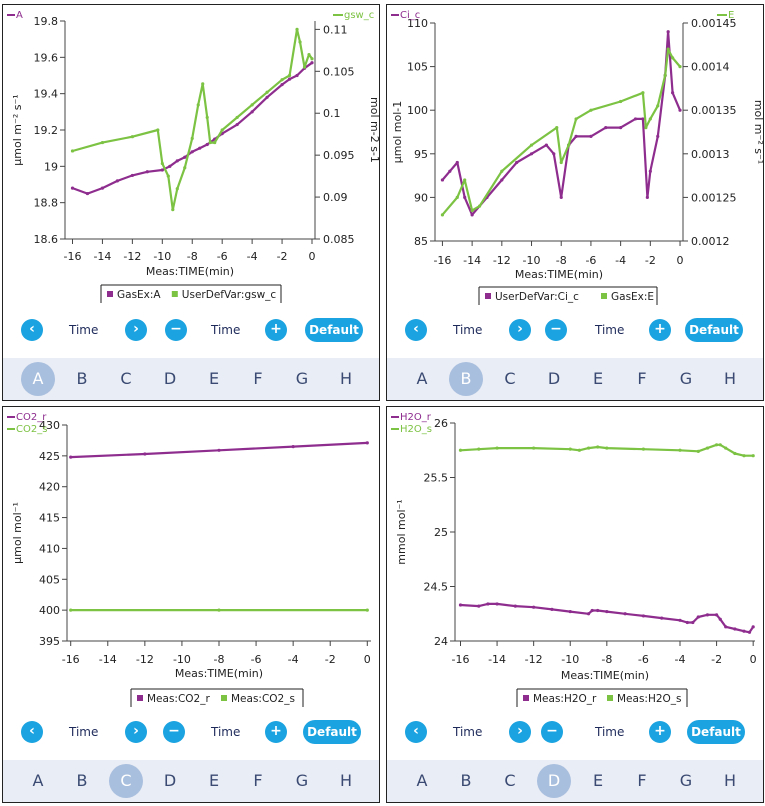 This screenshot has width=765, height=806. What do you see at coordinates (441, 532) in the screenshot?
I see `y-tick-label-left: 25` at bounding box center [441, 532].